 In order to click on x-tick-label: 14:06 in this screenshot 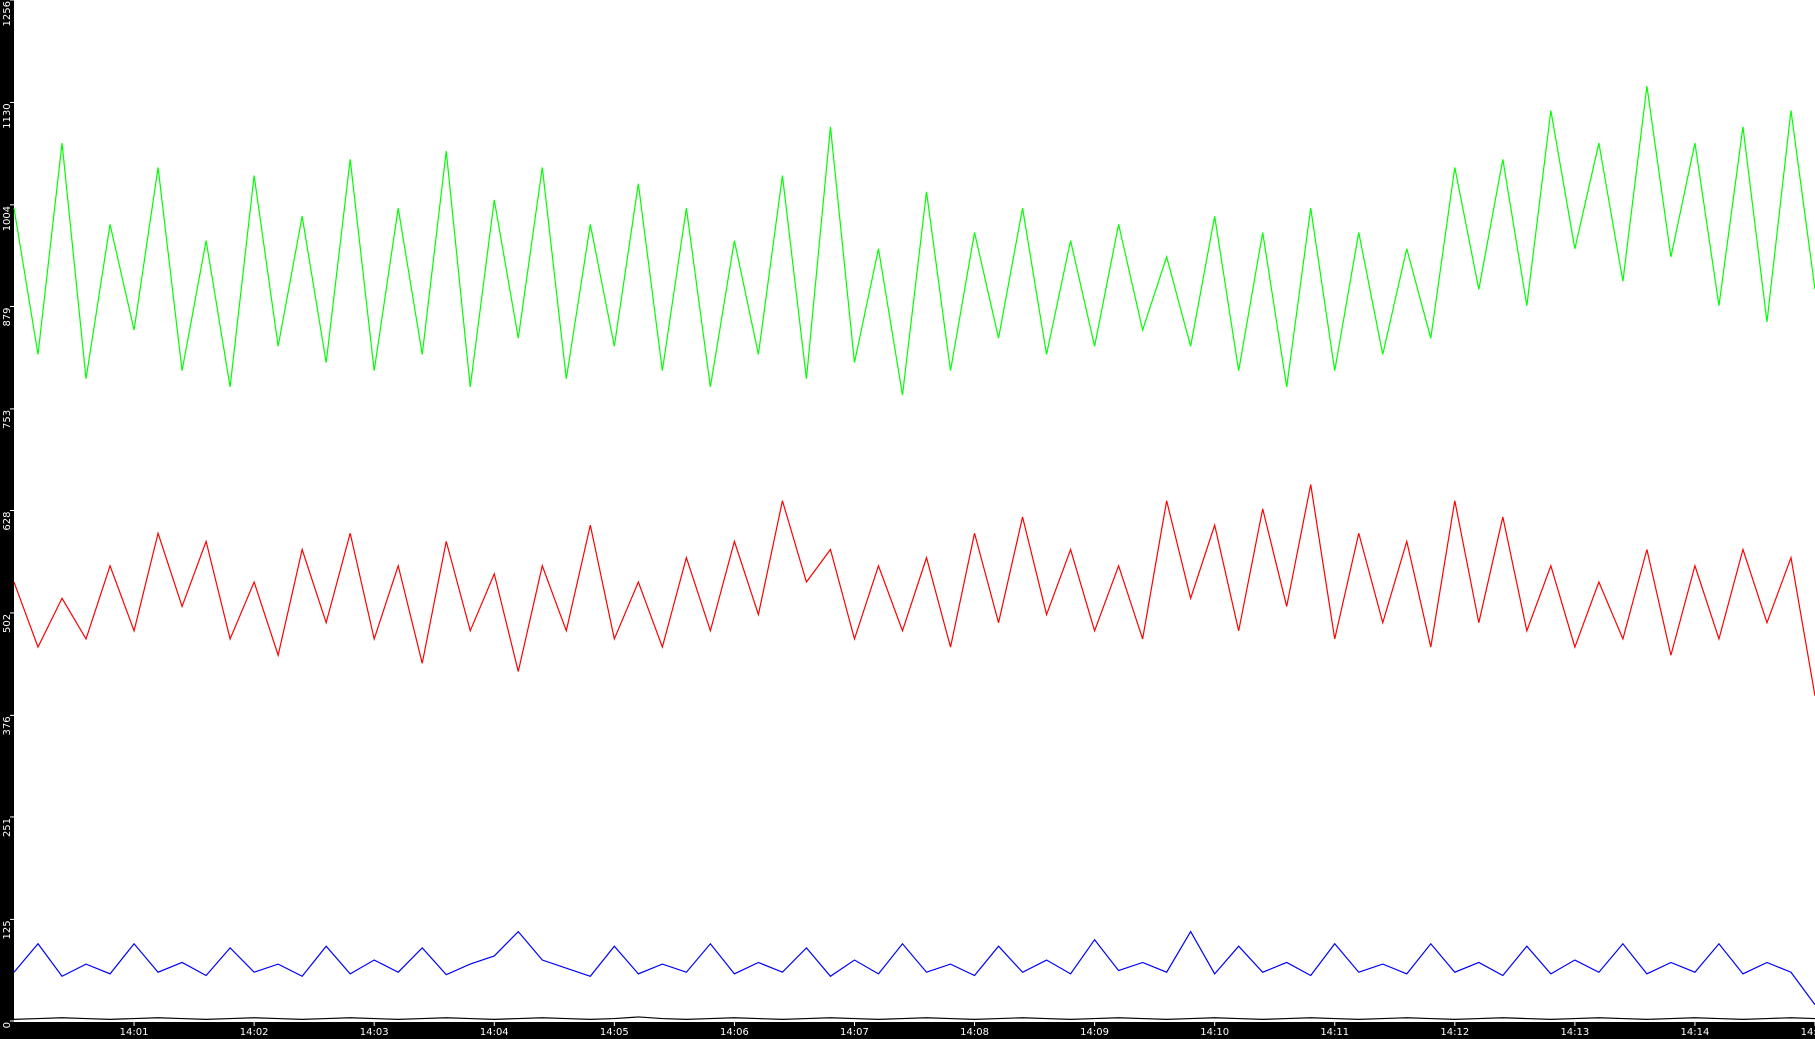, I will do `click(734, 1032)`.